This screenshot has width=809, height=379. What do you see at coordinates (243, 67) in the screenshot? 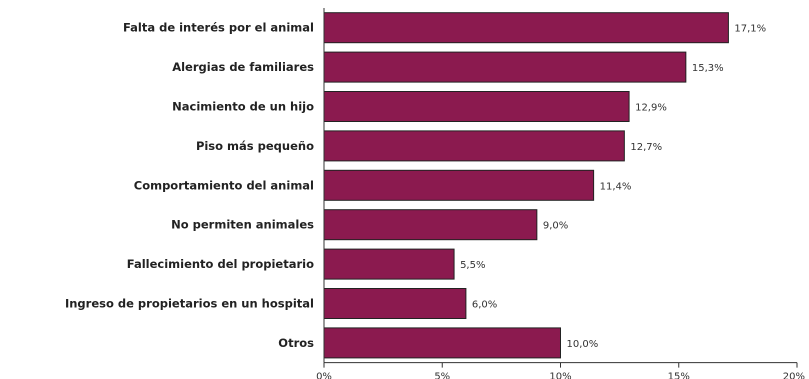
I see `category-label: Alergias de familiares` at bounding box center [243, 67].